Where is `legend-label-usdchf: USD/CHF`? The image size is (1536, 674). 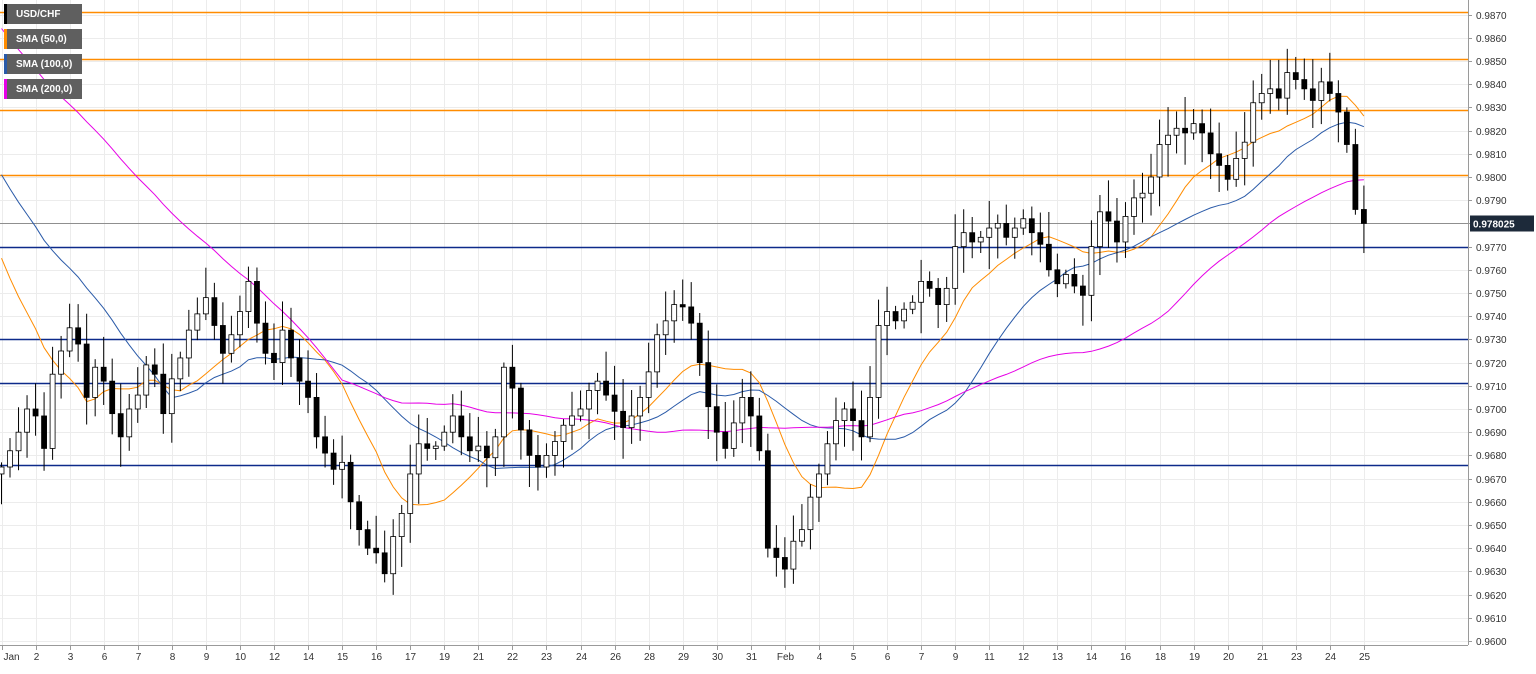
legend-label-usdchf: USD/CHF is located at coordinates (38, 14).